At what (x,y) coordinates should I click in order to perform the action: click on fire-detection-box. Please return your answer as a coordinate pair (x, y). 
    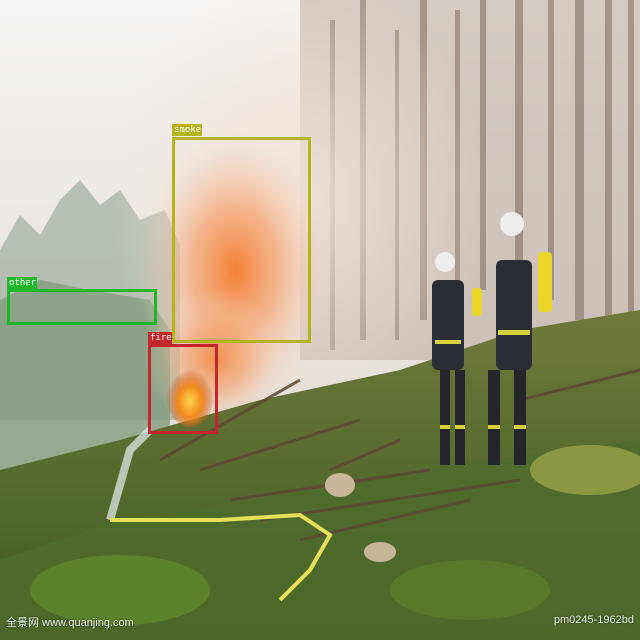
    Looking at the image, I should click on (183, 389).